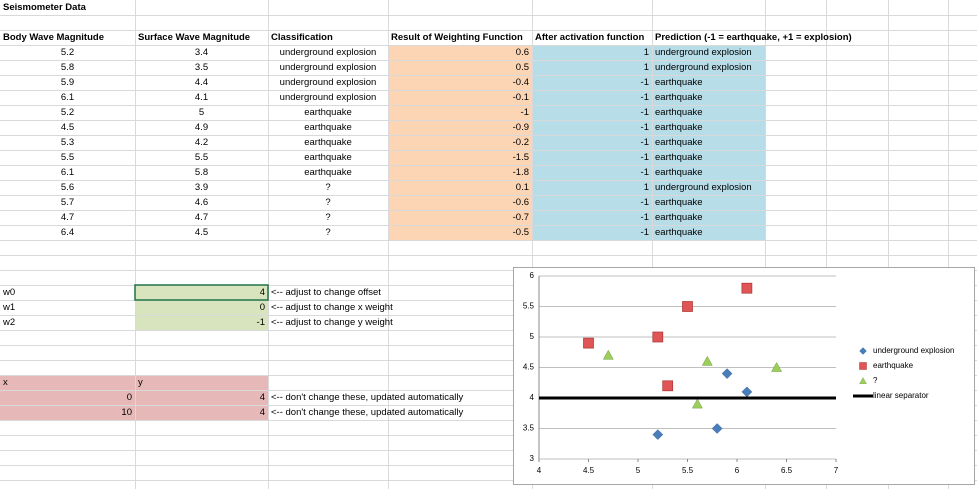 The width and height of the screenshot is (977, 489). I want to click on x-tick-label: 7, so click(836, 470).